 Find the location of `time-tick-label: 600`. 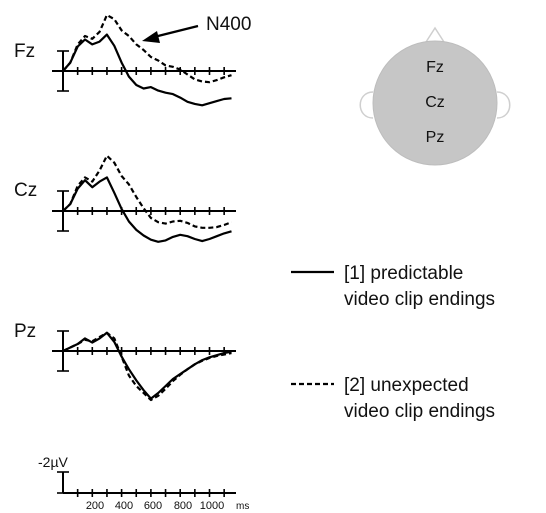

time-tick-label: 600 is located at coordinates (153, 506).